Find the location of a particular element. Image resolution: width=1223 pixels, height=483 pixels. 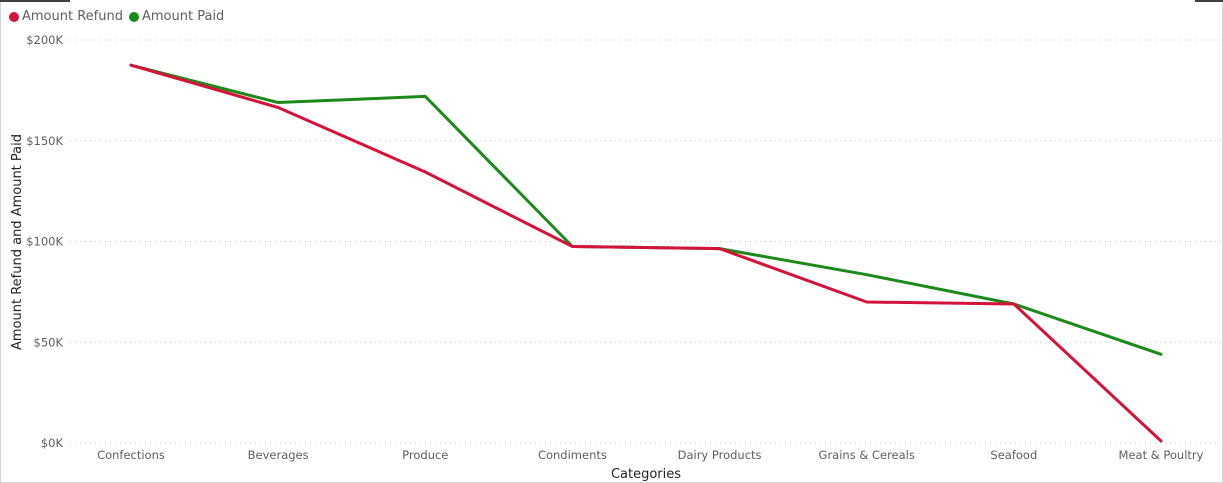

top-border-gap is located at coordinates (632, 1).